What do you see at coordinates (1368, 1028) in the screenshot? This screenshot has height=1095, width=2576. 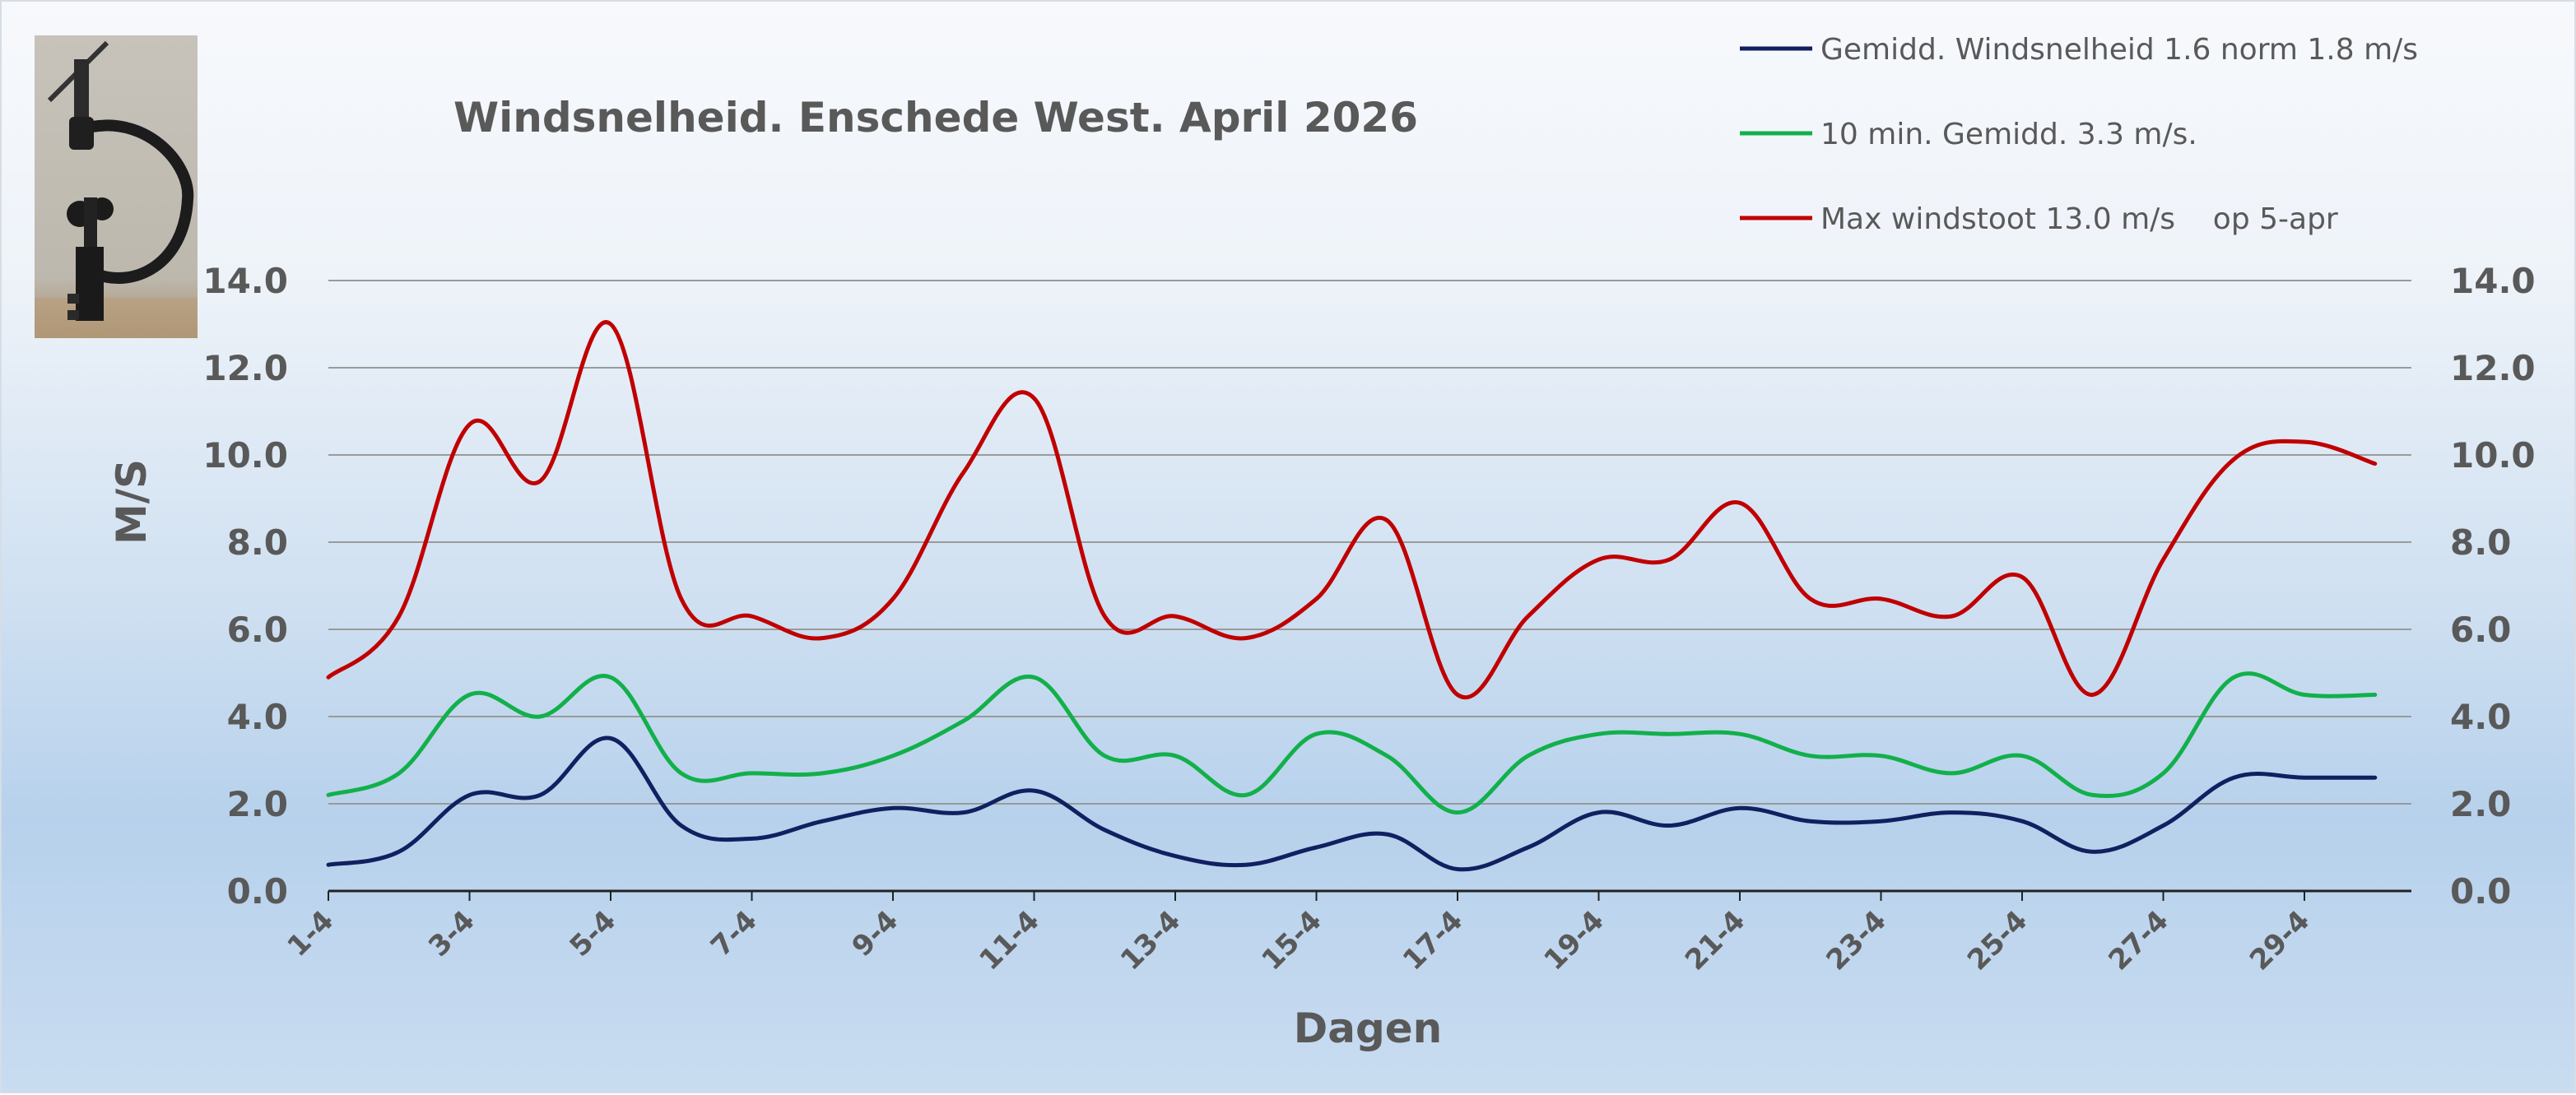 I see `x-axis-title: Dagen` at bounding box center [1368, 1028].